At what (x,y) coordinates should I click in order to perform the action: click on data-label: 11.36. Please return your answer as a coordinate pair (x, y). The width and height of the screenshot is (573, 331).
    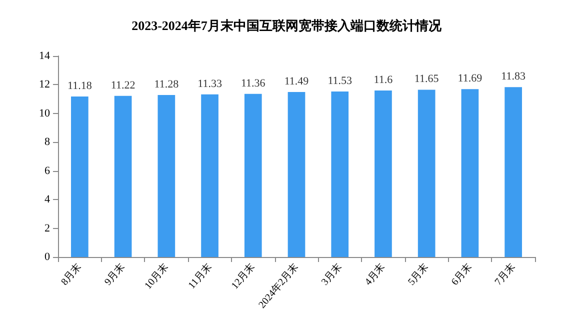
    Looking at the image, I should click on (253, 83).